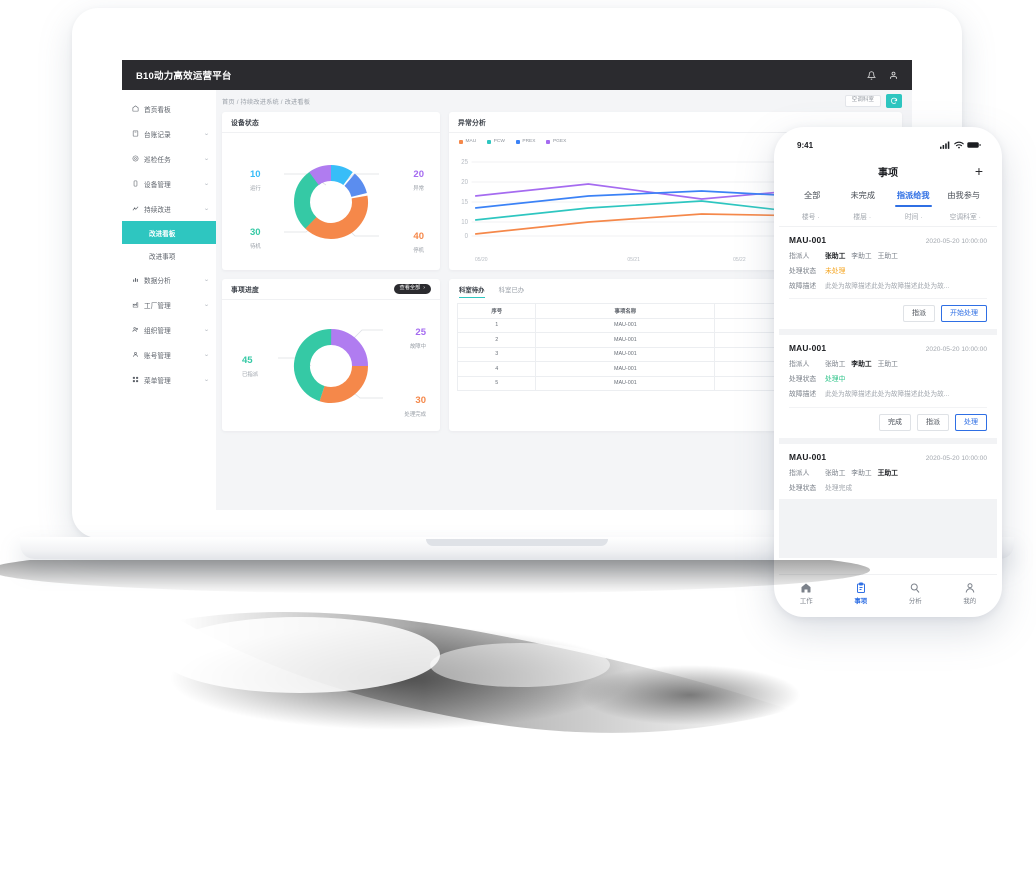  What do you see at coordinates (135, 379) in the screenshot?
I see `menu-grid-icon` at bounding box center [135, 379].